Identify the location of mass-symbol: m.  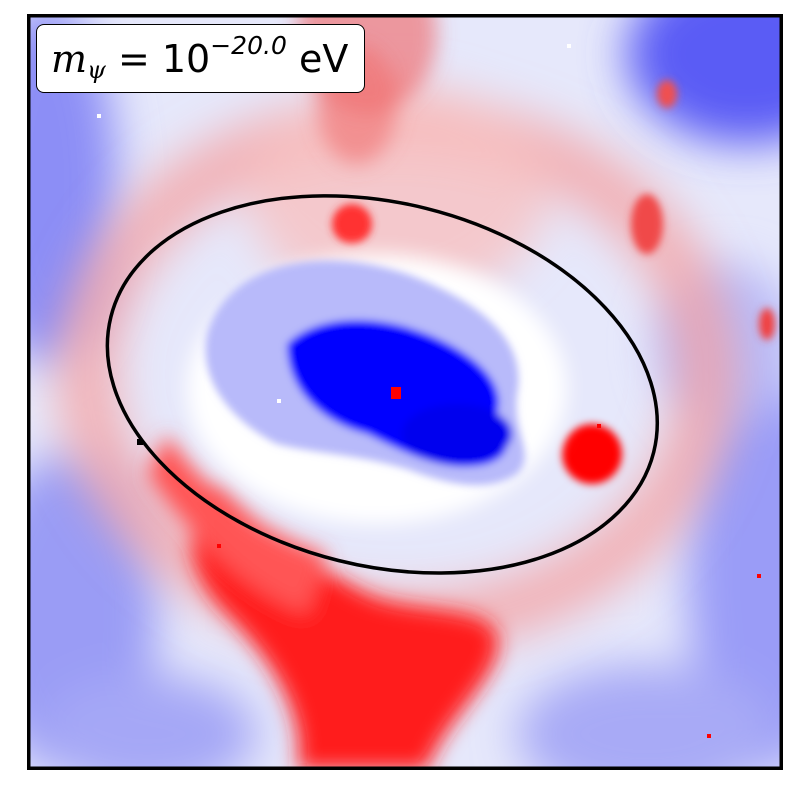
(69, 59).